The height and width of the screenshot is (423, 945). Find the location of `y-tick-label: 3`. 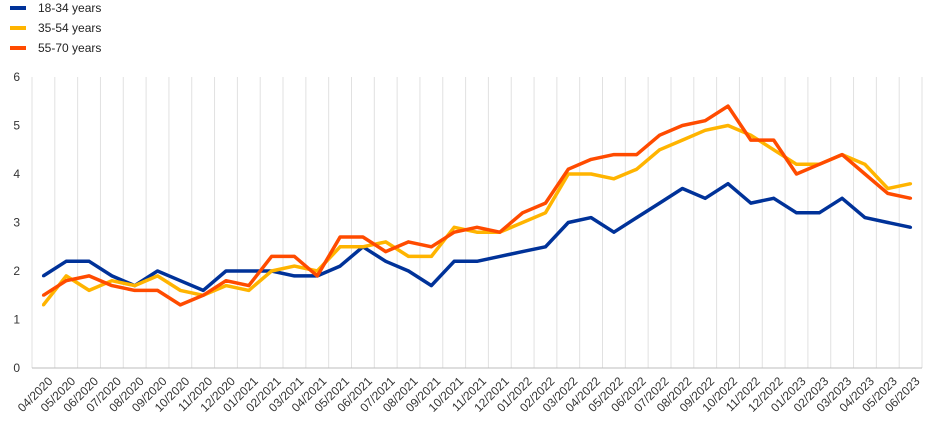

y-tick-label: 3 is located at coordinates (16, 223).